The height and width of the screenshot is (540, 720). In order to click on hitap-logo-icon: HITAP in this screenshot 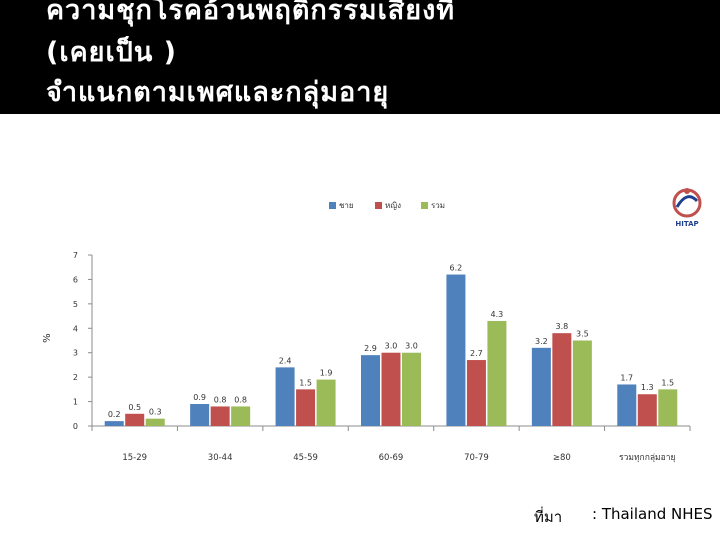, I will do `click(687, 208)`.